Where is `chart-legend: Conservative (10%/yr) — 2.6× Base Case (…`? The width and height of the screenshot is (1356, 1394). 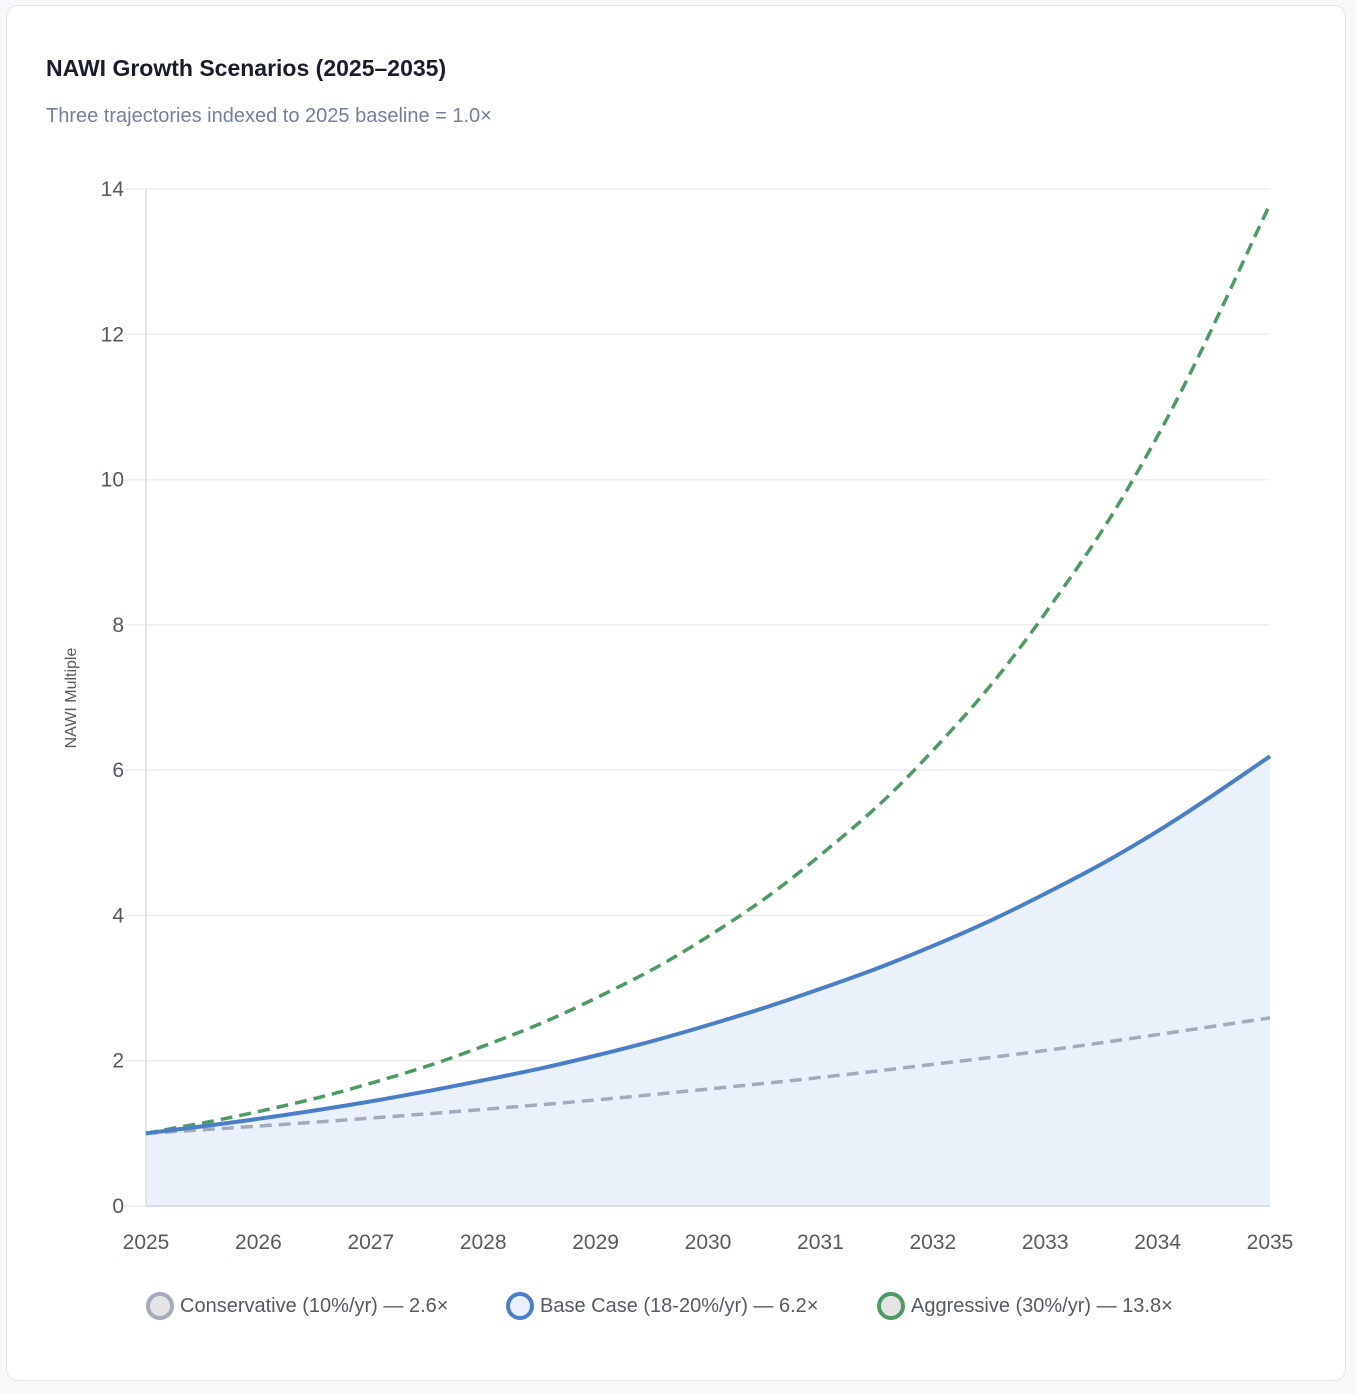
chart-legend: Conservative (10%/yr) — 2.6× Base Case (… is located at coordinates (678, 1306).